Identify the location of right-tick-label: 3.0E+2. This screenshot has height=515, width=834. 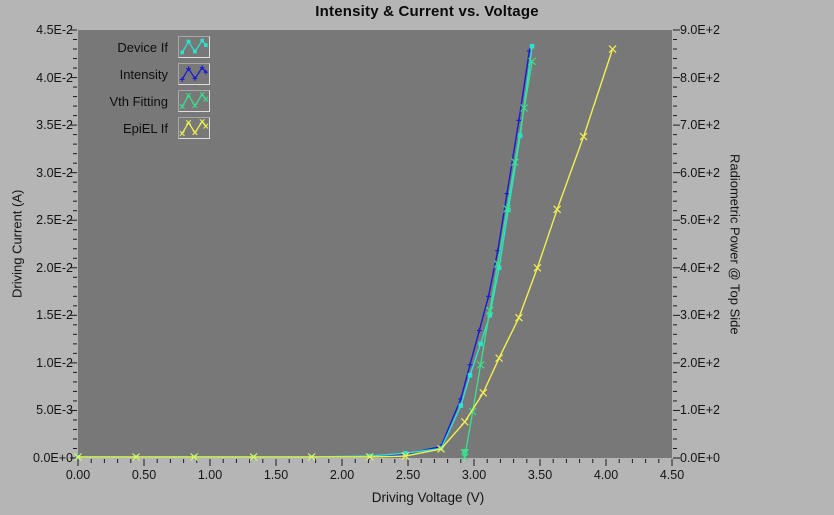
(700, 315).